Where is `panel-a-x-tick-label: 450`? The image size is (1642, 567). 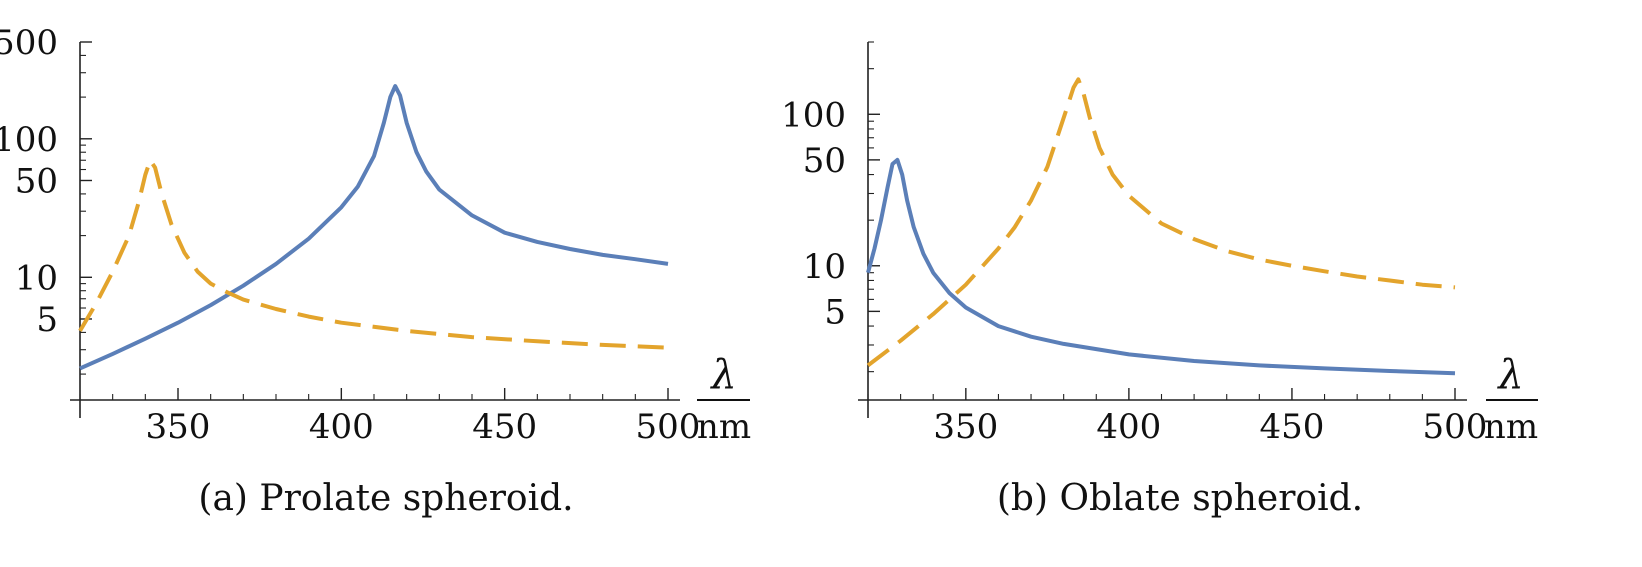 panel-a-x-tick-label: 450 is located at coordinates (504, 427).